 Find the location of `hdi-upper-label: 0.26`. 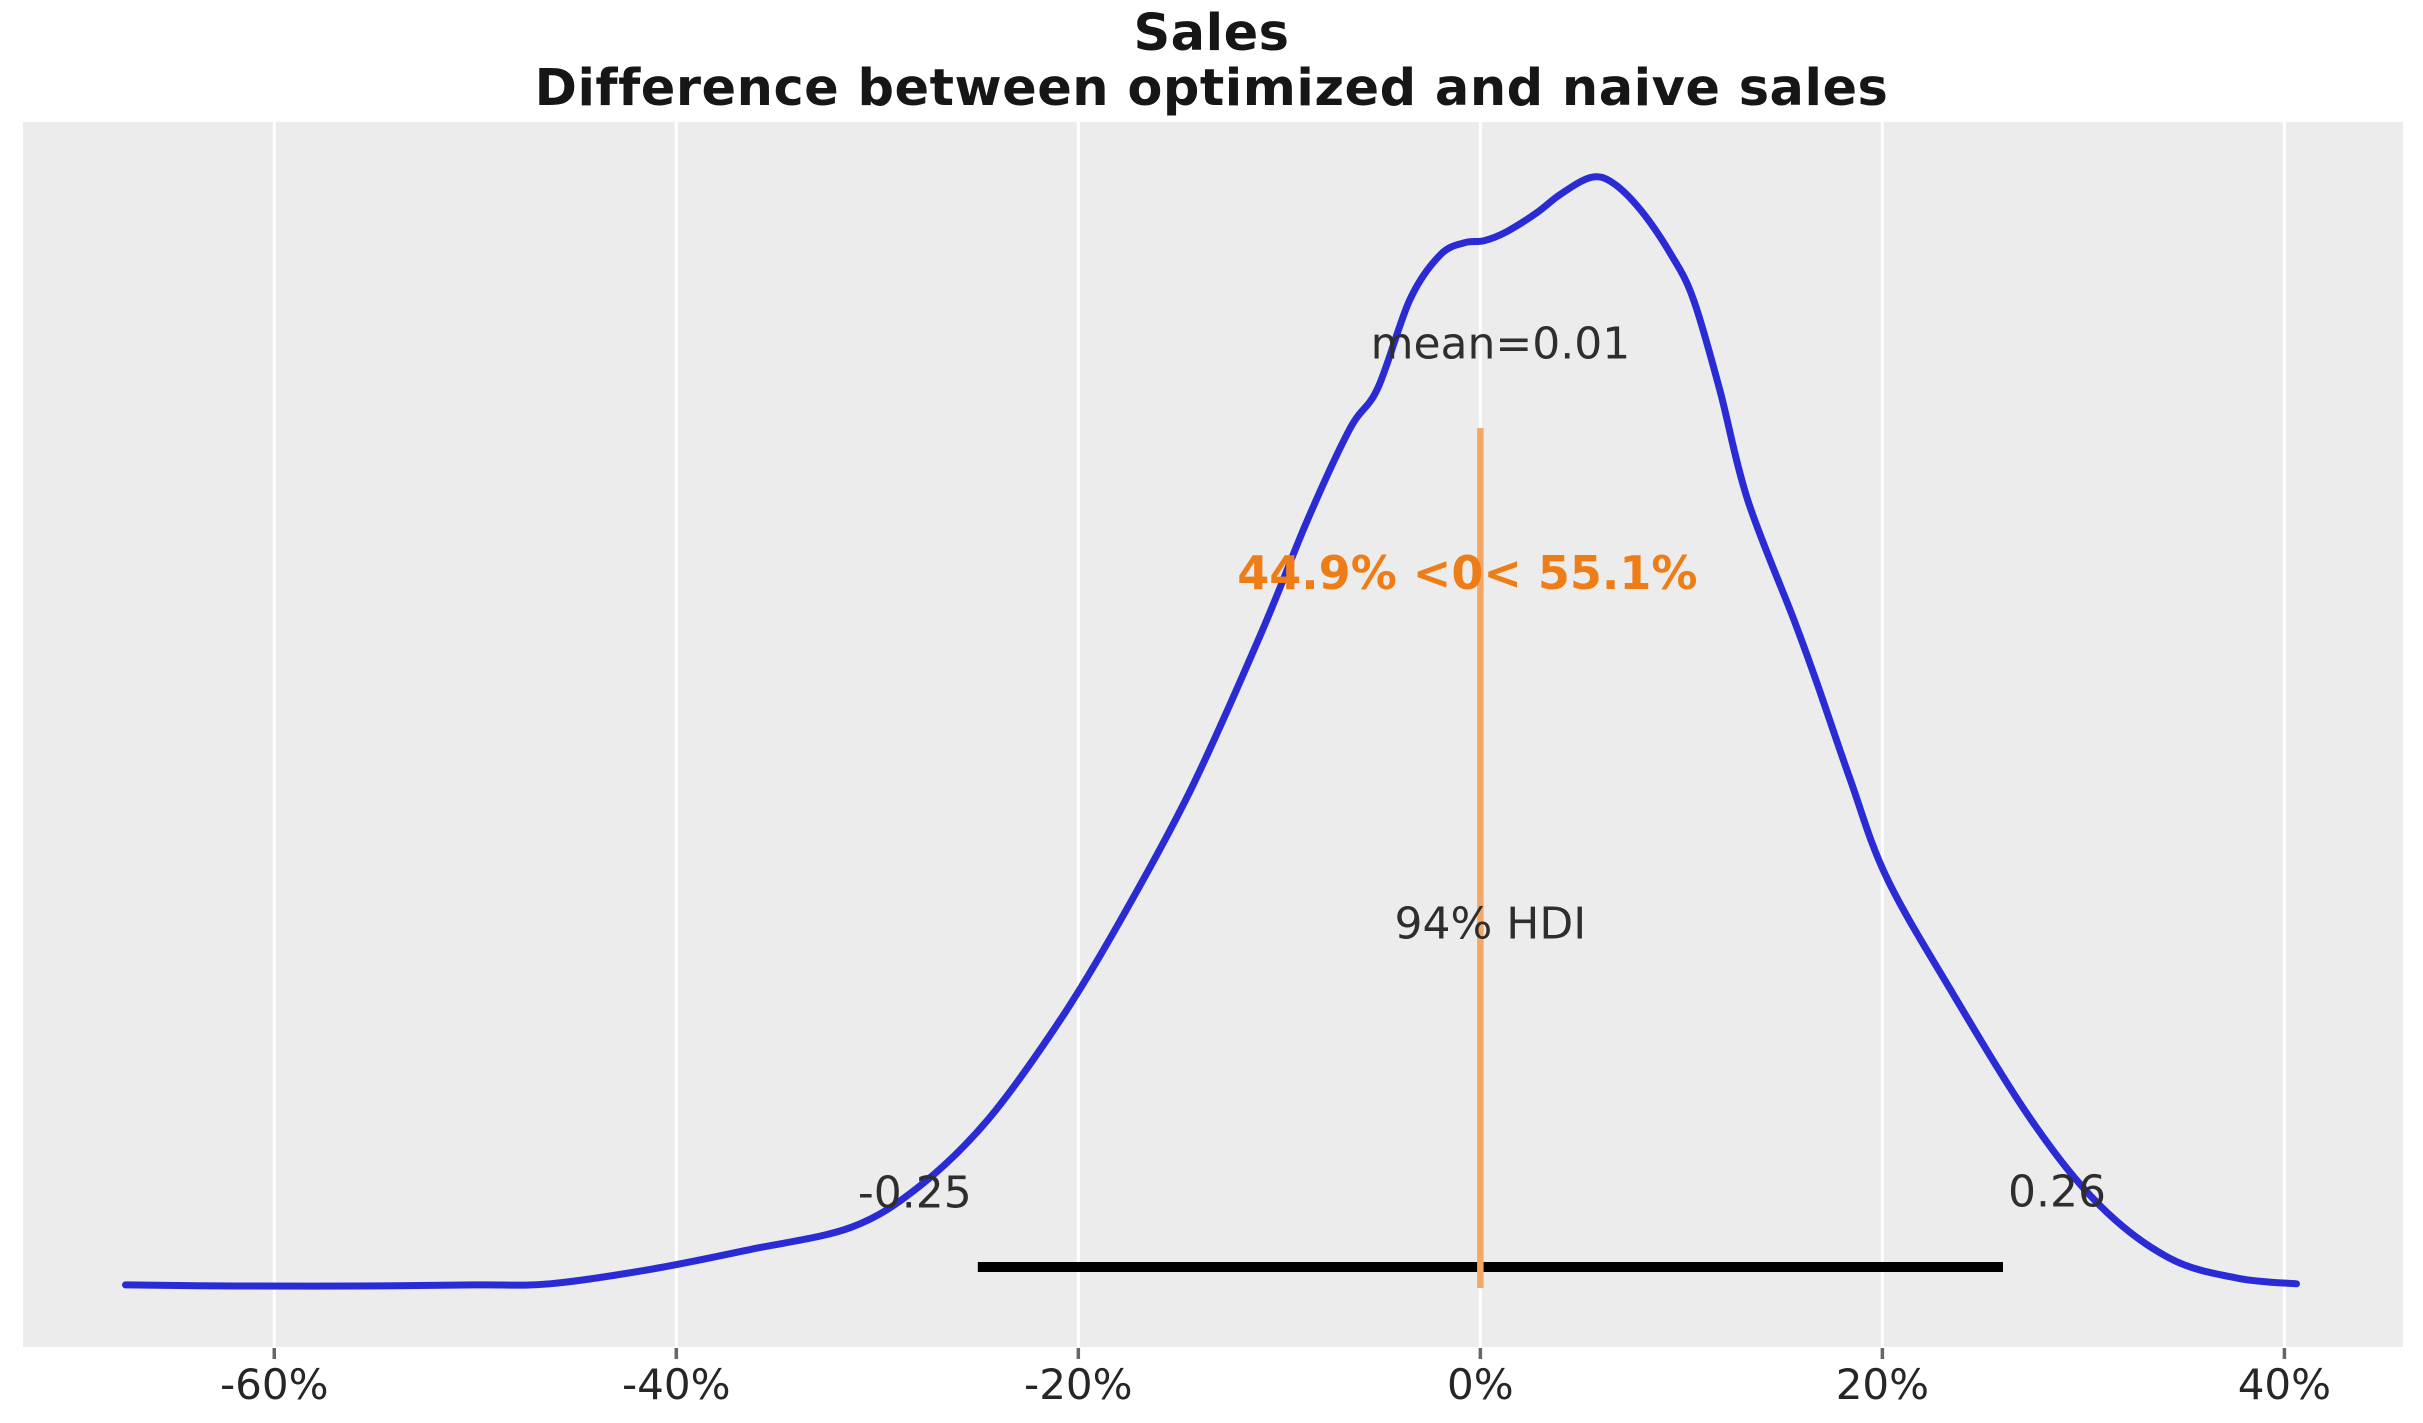

hdi-upper-label: 0.26 is located at coordinates (2056, 1192).